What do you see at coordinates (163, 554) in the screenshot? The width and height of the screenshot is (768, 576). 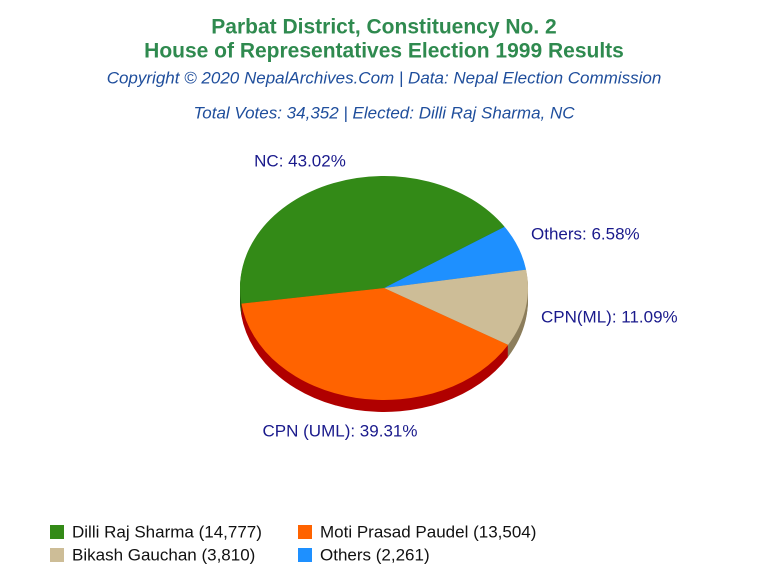 I see `legend-label: Bikash Gauchan (3,810)` at bounding box center [163, 554].